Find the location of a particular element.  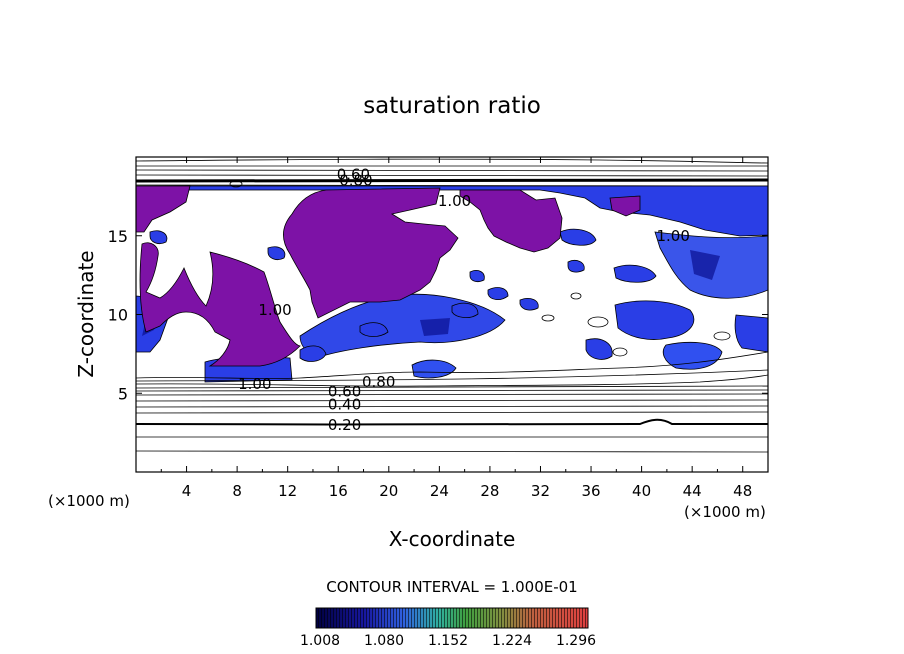

x-unit-left: (×1000 m) is located at coordinates (89, 501).